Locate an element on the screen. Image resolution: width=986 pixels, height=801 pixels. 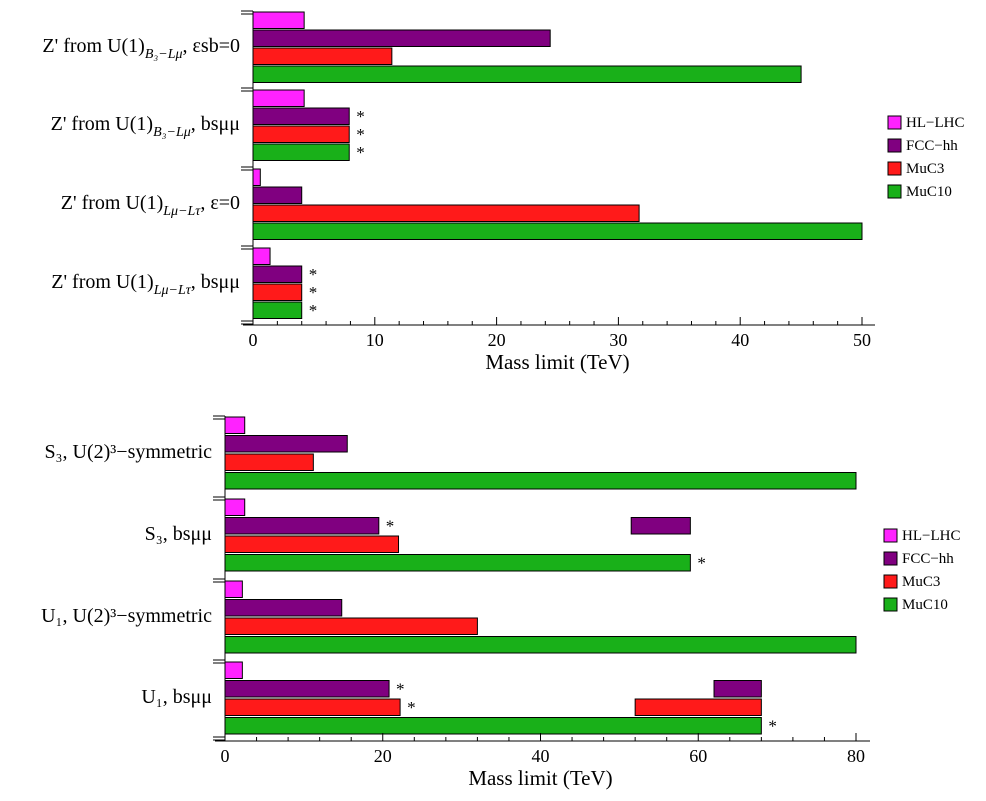
category-label: Z' from U(1)B₃−Lμ, εsb=0 is located at coordinates (141, 48).